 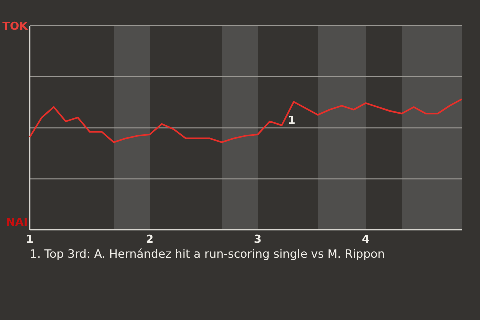 What do you see at coordinates (150, 239) in the screenshot?
I see `x-tick-label: 2` at bounding box center [150, 239].